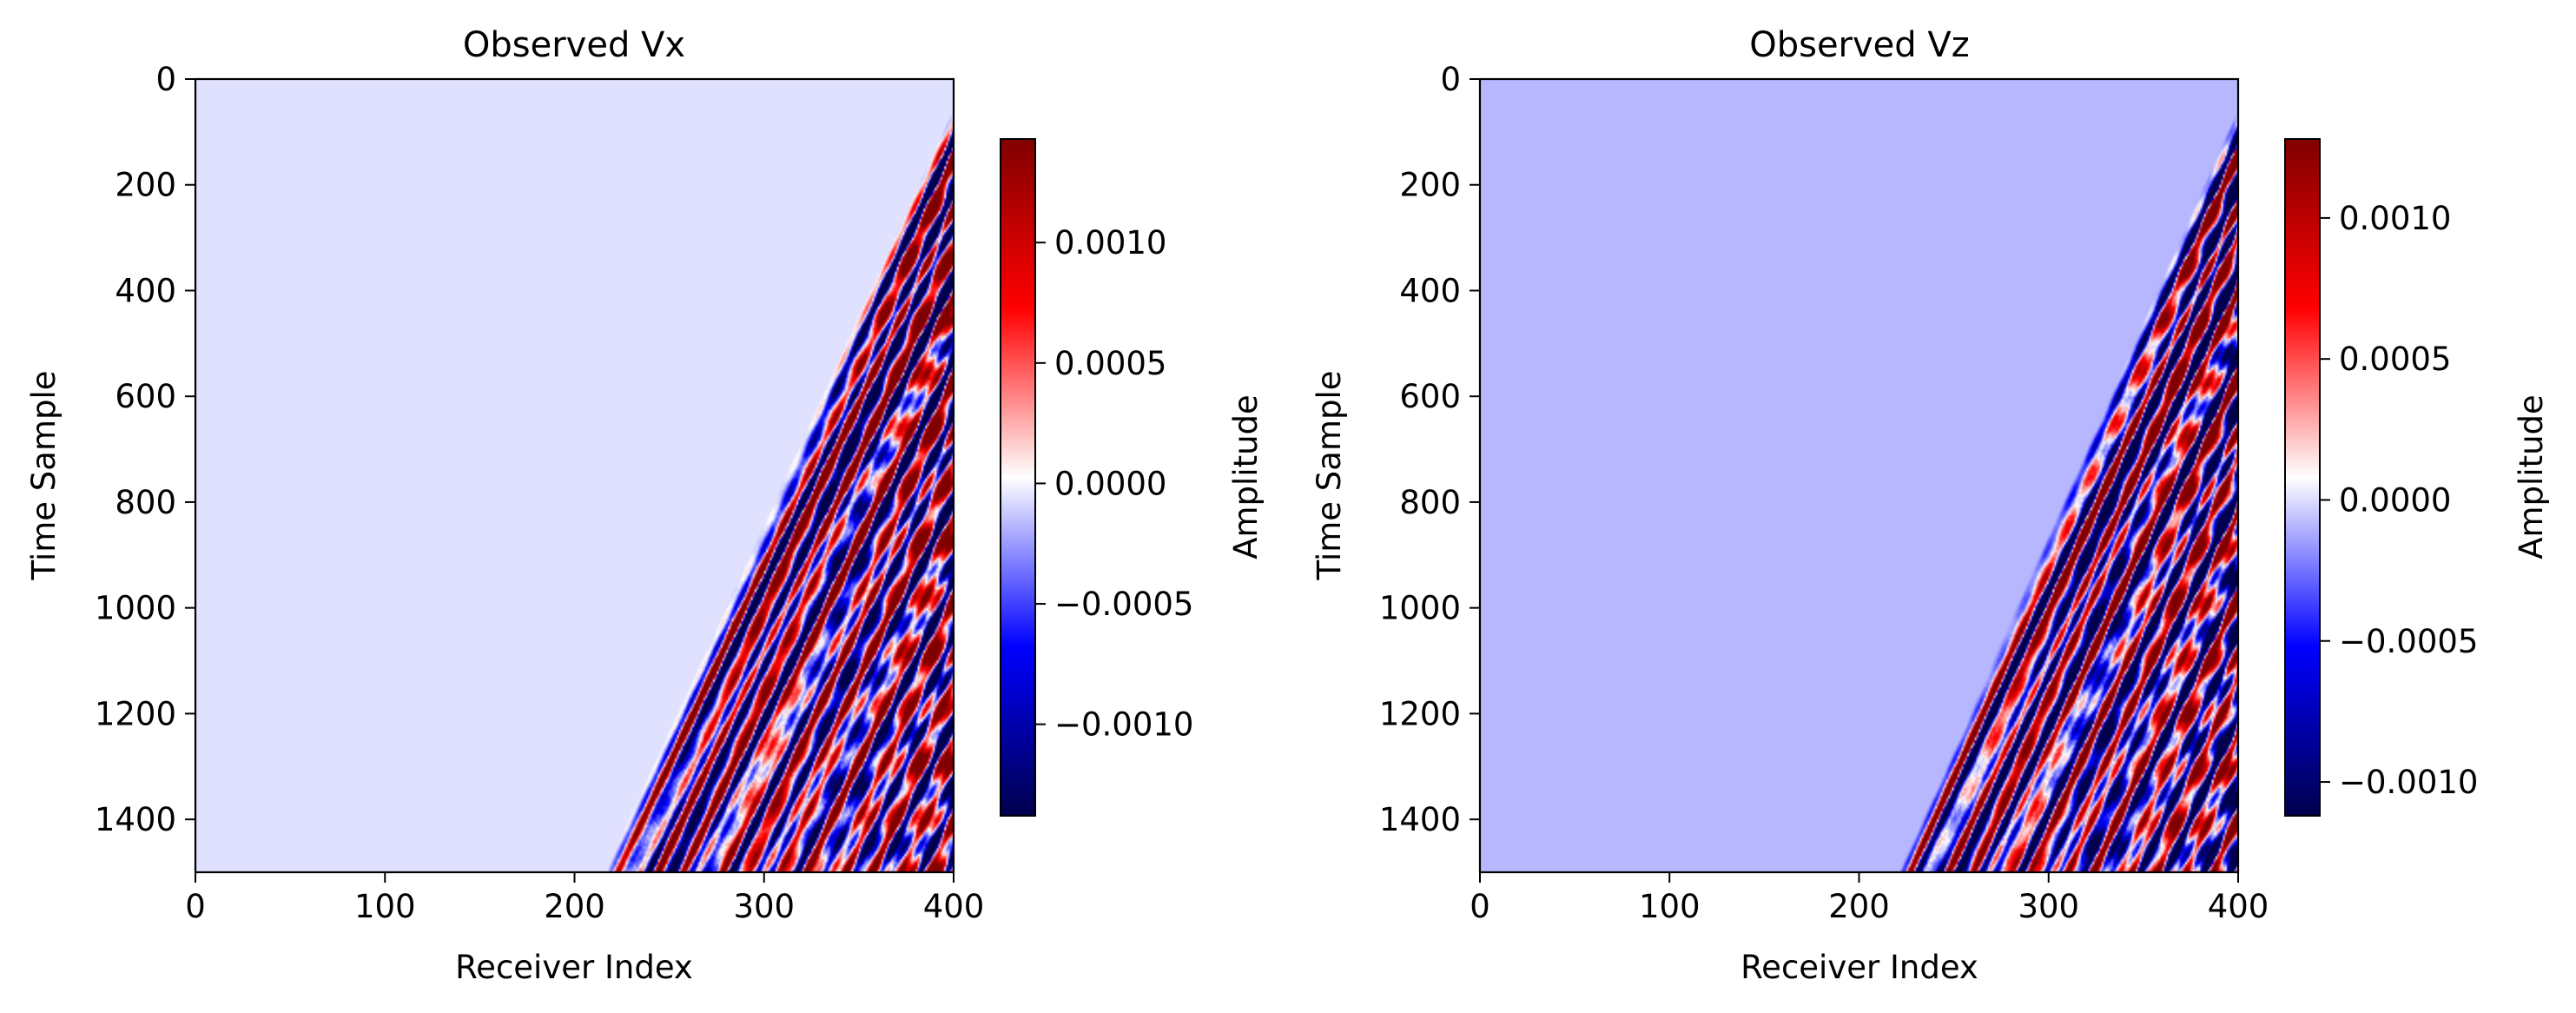  I want to click on vx-y-axis-label: Time Sample, so click(44, 475).